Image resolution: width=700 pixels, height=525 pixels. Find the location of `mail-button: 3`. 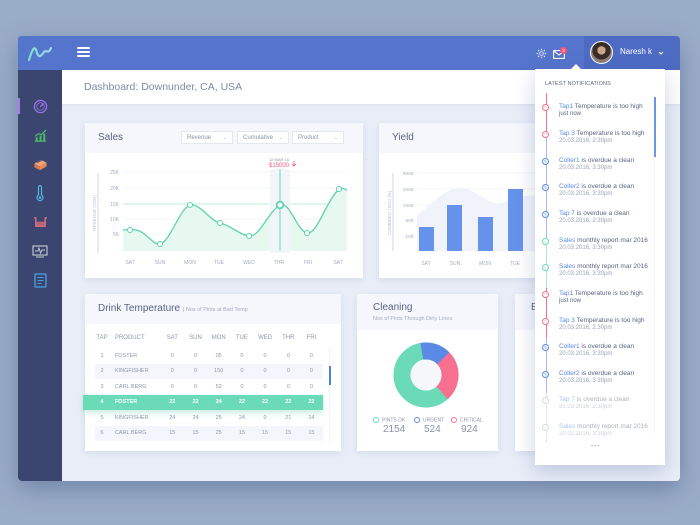

mail-button: 3 is located at coordinates (561, 54).